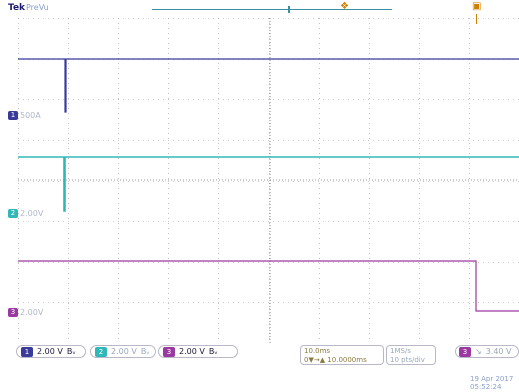  What do you see at coordinates (486, 387) in the screenshot?
I see `time: 05:52:24` at bounding box center [486, 387].